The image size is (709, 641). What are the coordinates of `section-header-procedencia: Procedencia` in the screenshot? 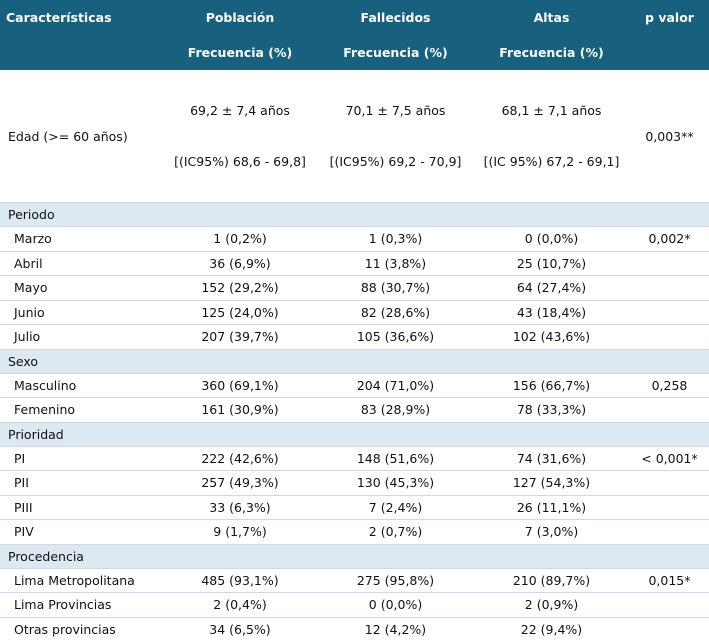 It's located at (354, 556).